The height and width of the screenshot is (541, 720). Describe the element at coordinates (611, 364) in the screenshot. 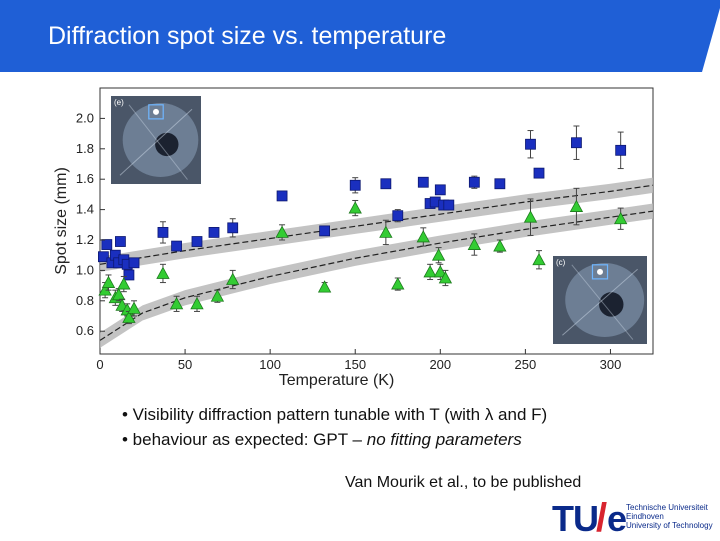

I see `x-tick-label: 300` at that location.